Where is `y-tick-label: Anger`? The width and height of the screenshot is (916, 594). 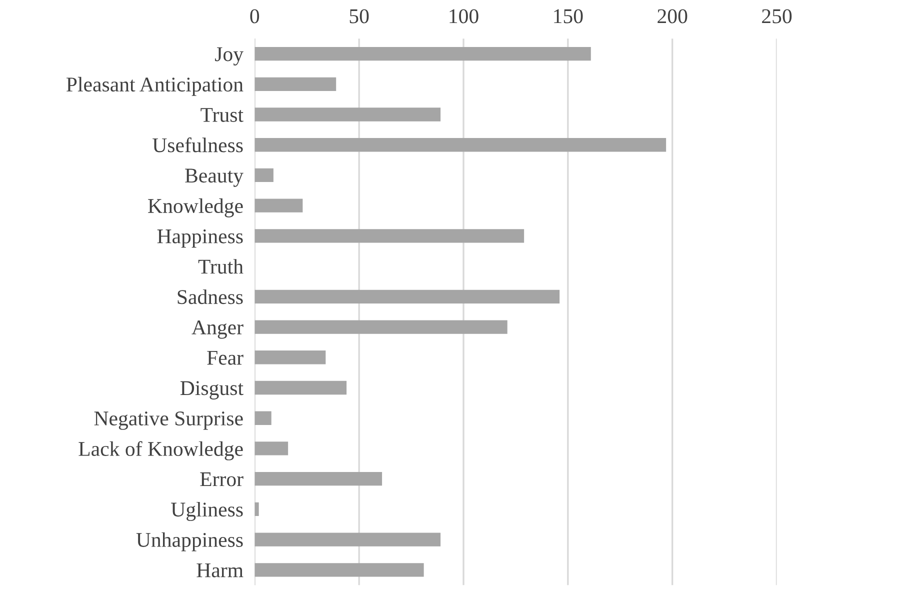 y-tick-label: Anger is located at coordinates (218, 329).